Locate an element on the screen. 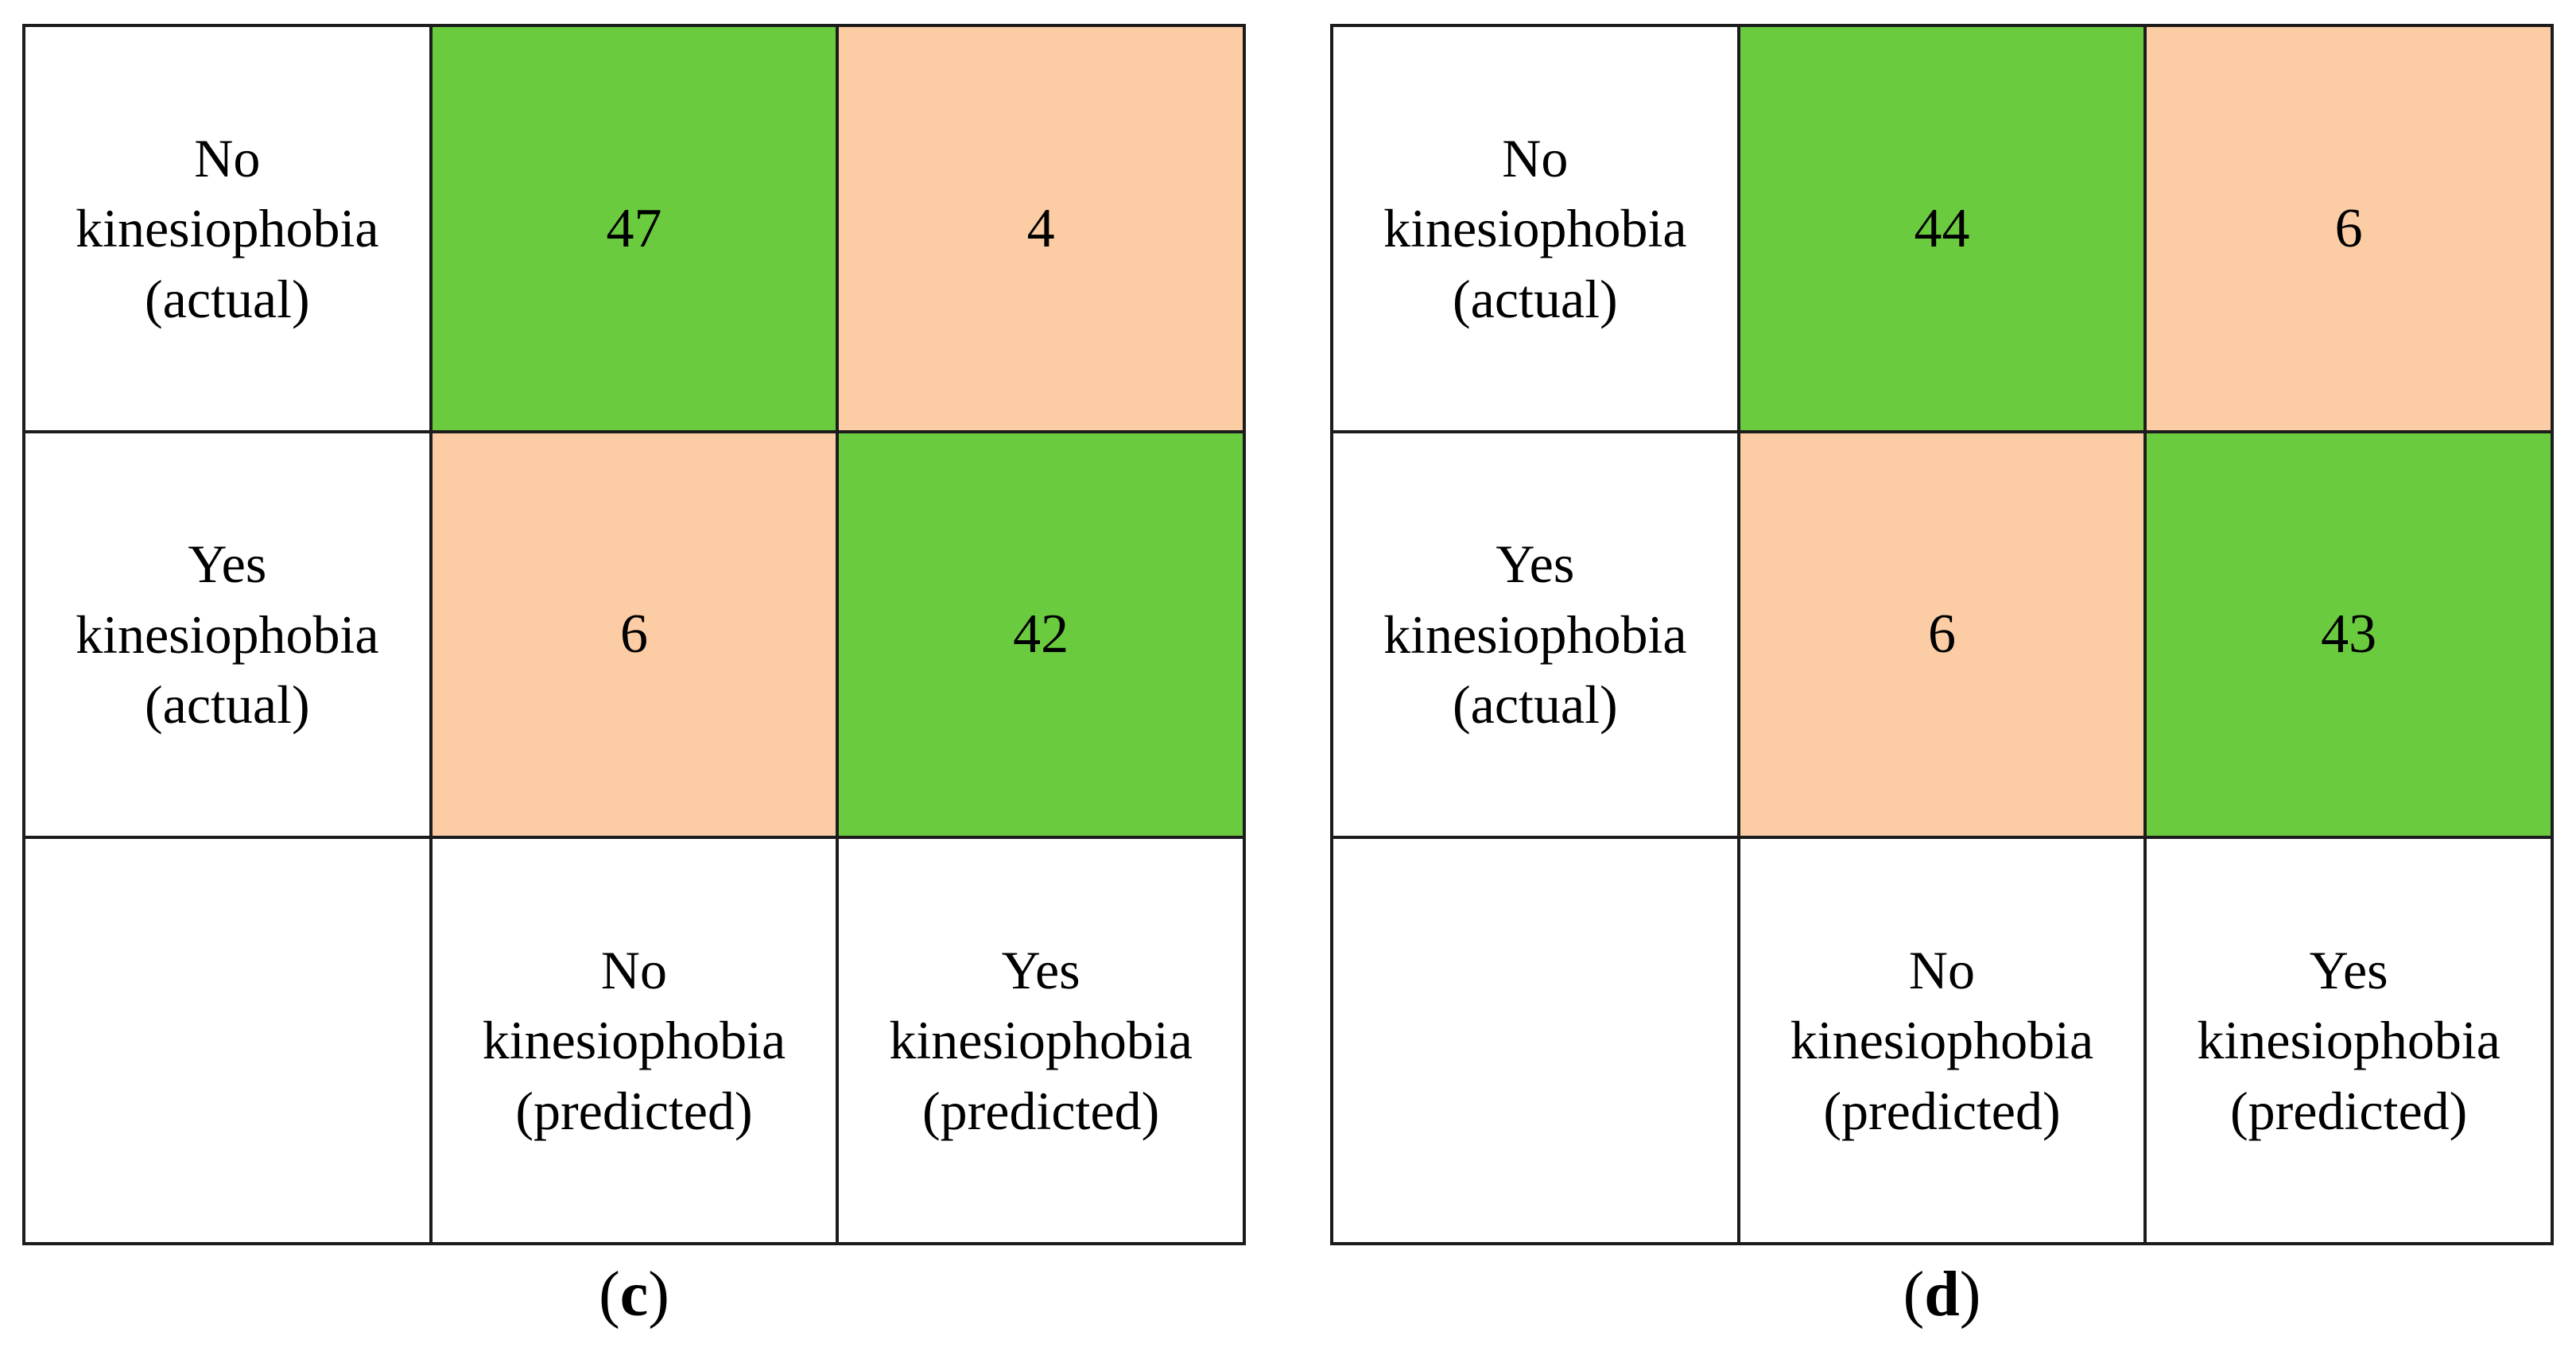  caption-letter: d is located at coordinates (1942, 1295).